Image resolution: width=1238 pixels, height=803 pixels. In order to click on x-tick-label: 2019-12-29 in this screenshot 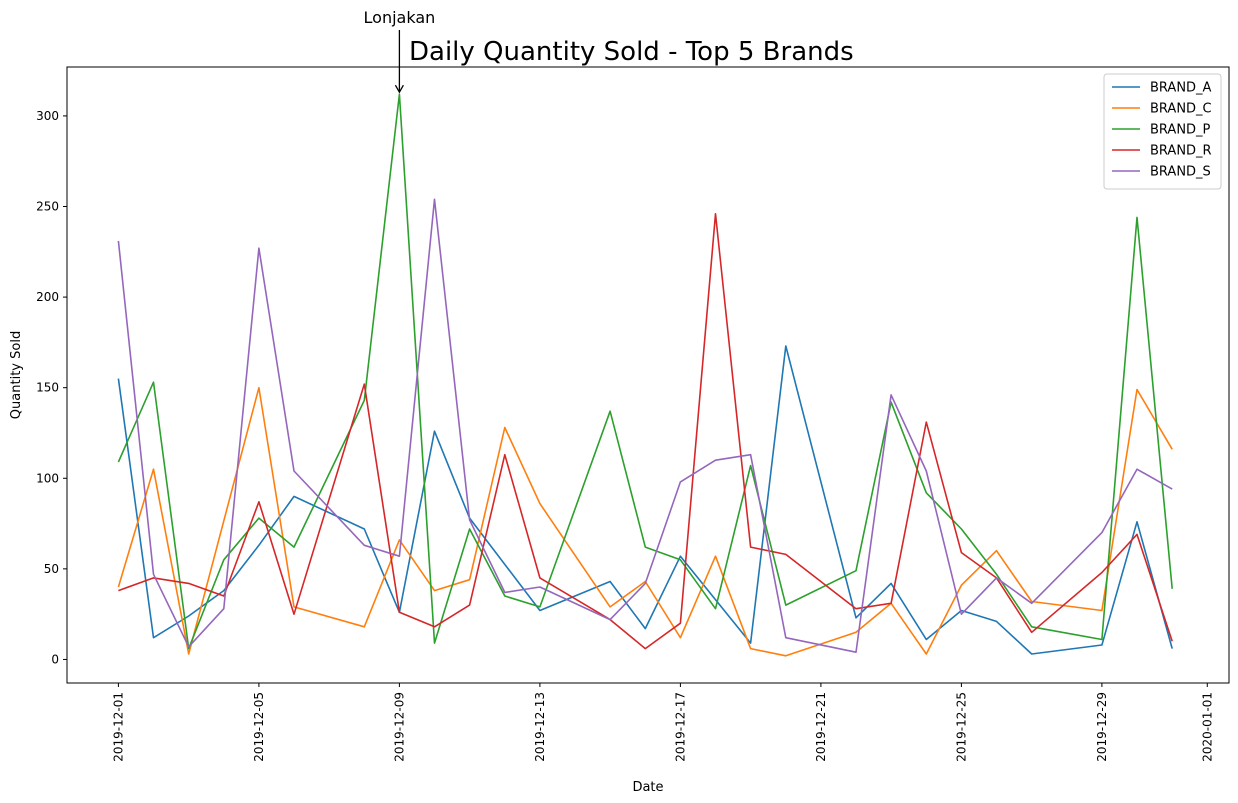, I will do `click(1102, 727)`.